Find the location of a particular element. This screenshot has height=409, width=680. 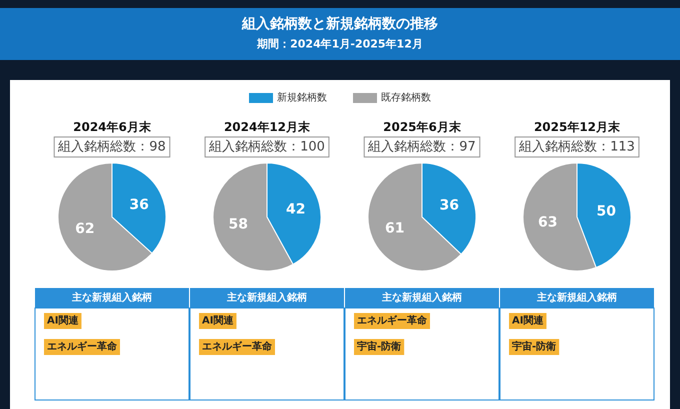

chart-title: 2025年6月末 is located at coordinates (422, 127).